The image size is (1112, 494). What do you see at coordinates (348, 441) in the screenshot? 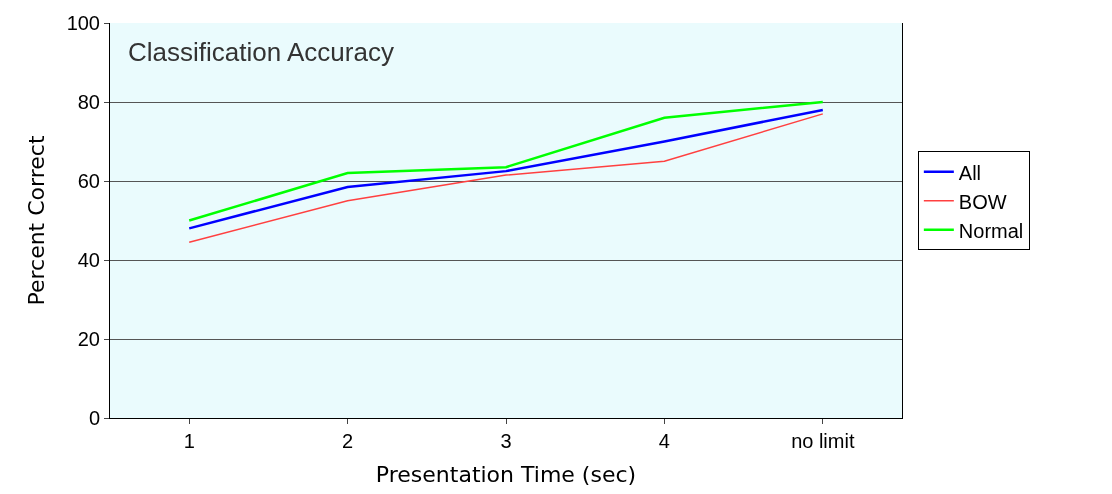
I see `x-tick-label: 2` at bounding box center [348, 441].